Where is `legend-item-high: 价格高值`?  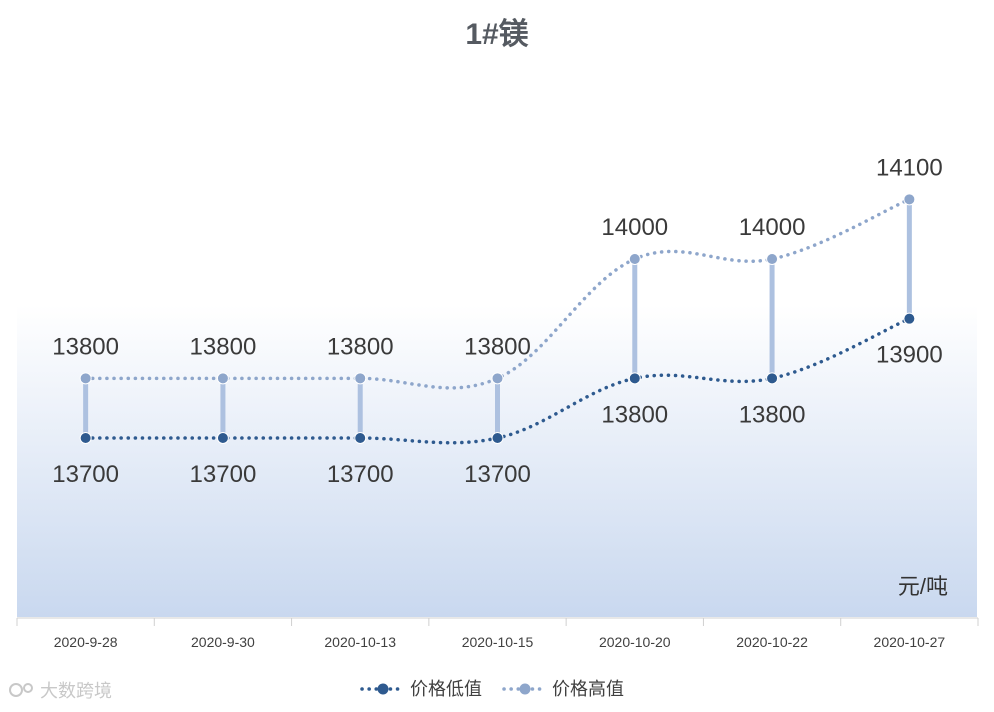
legend-item-high: 价格高值 is located at coordinates (563, 689).